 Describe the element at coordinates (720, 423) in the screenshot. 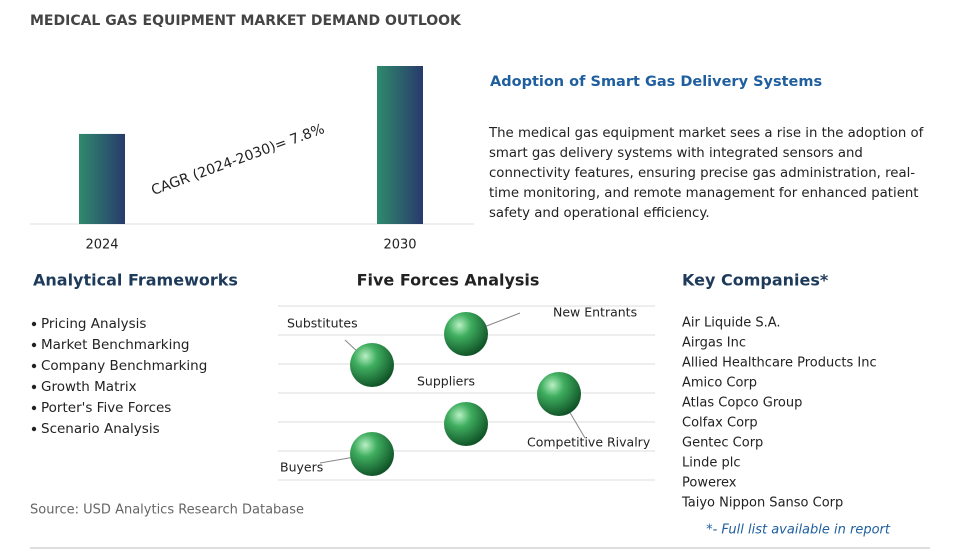

I see `company-item: Colfax Corp` at that location.